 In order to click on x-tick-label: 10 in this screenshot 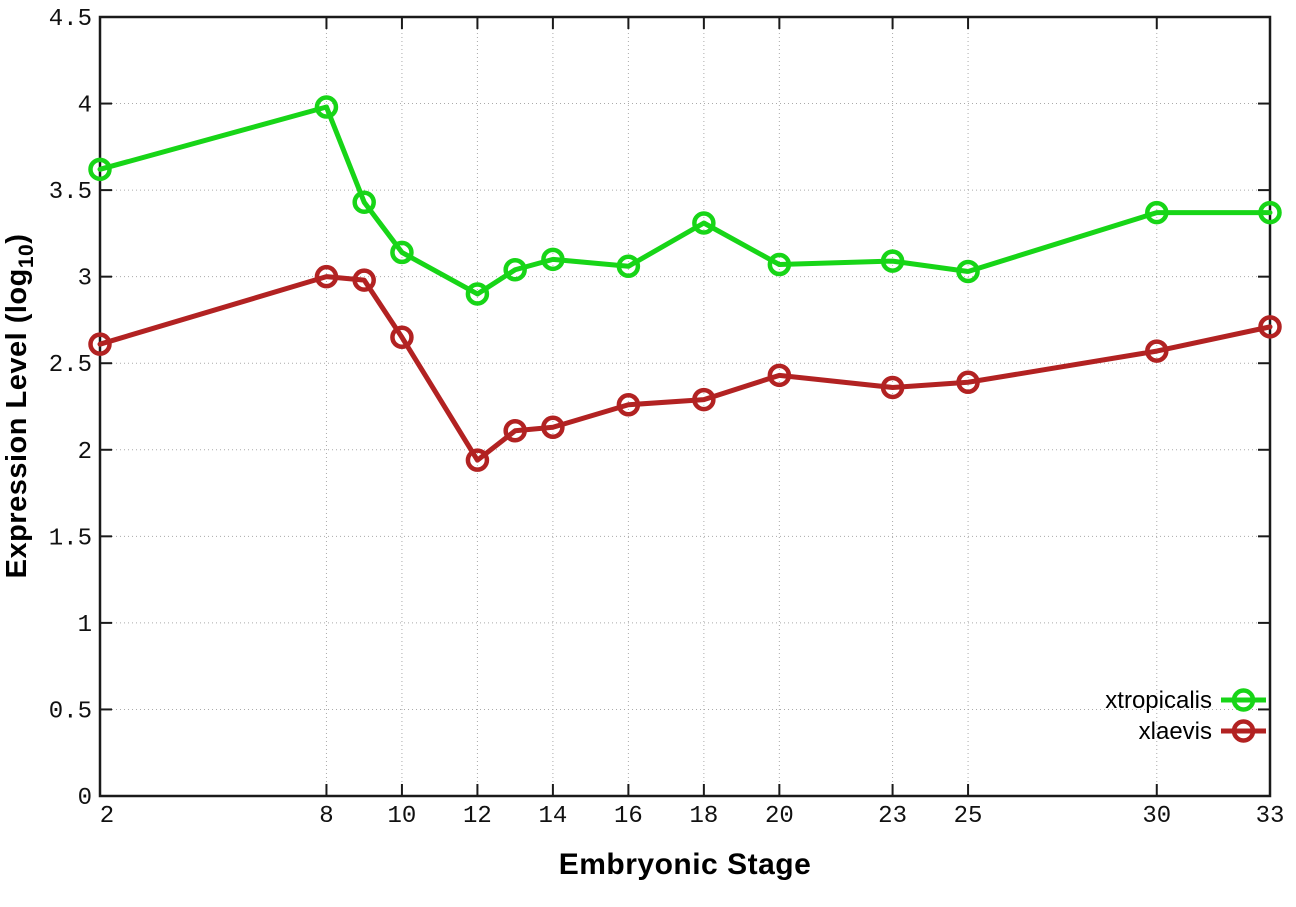, I will do `click(402, 816)`.